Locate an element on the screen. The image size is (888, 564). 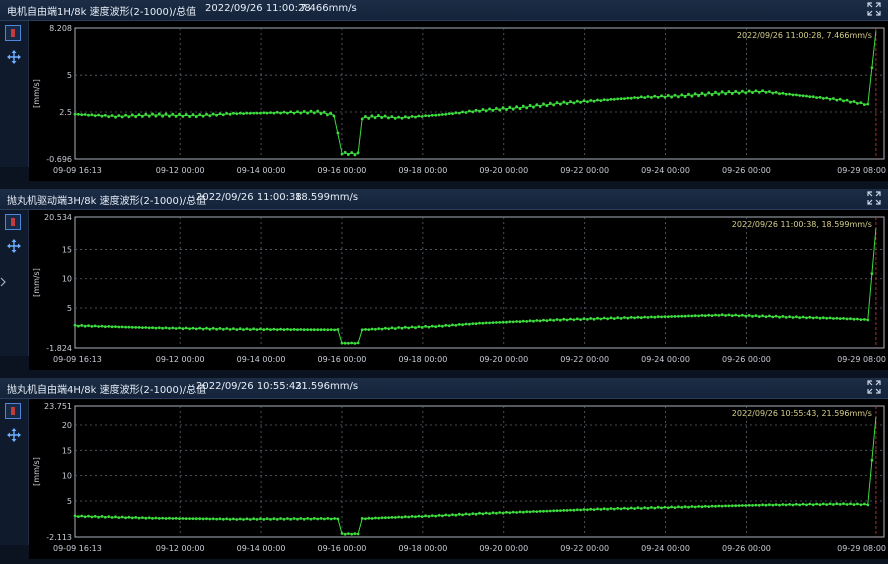
y-tick-label: 10 is located at coordinates (67, 279).